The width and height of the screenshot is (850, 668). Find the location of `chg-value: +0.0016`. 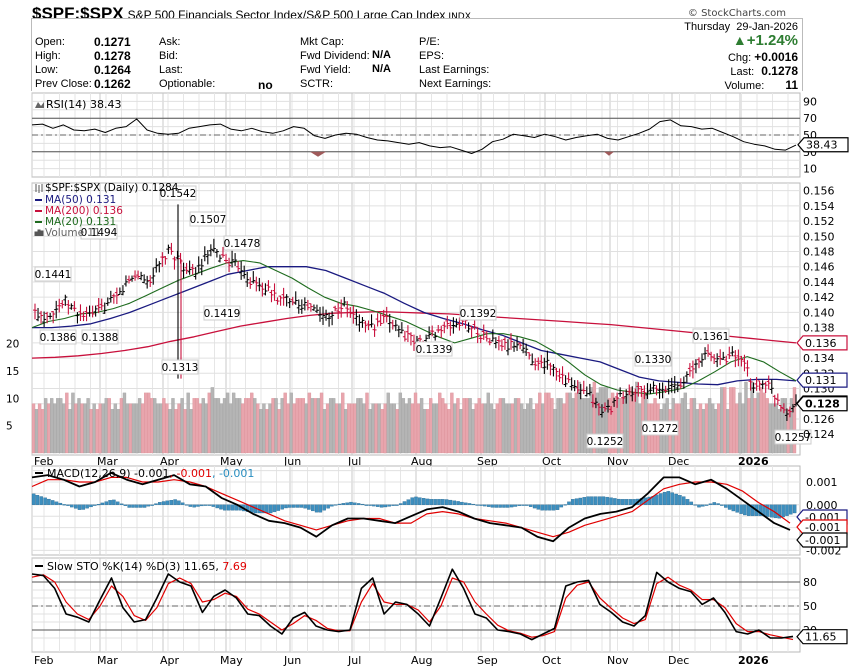

chg-value: +0.0016 is located at coordinates (776, 57).